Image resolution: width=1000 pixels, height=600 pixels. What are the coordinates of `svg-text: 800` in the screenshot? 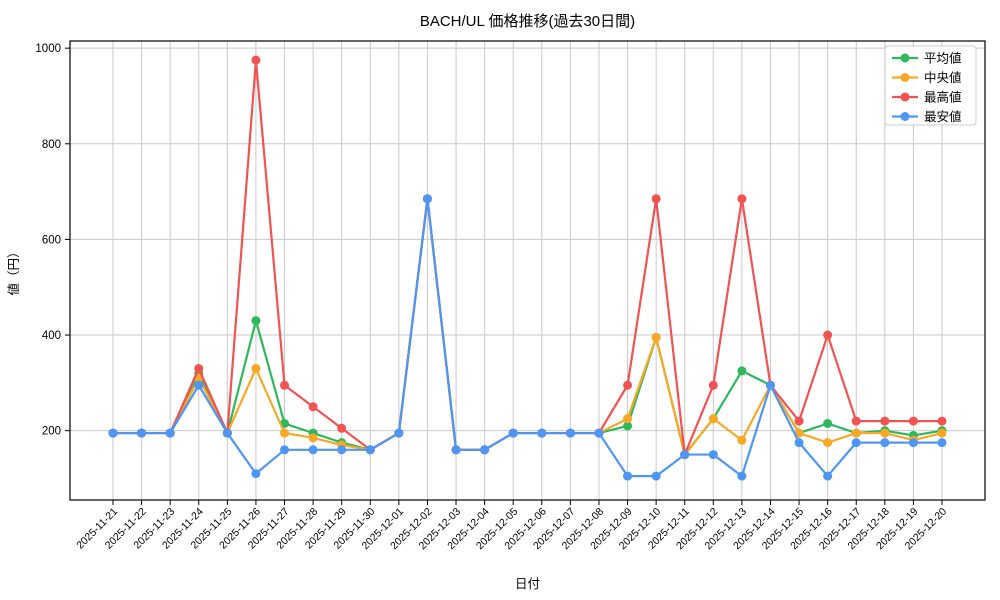 It's located at (51, 145).